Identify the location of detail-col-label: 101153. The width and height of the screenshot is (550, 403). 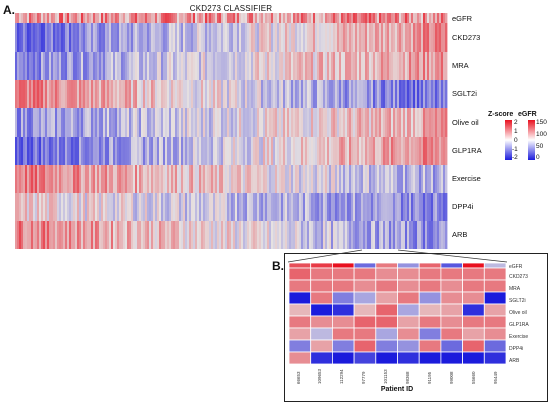
(385, 376).